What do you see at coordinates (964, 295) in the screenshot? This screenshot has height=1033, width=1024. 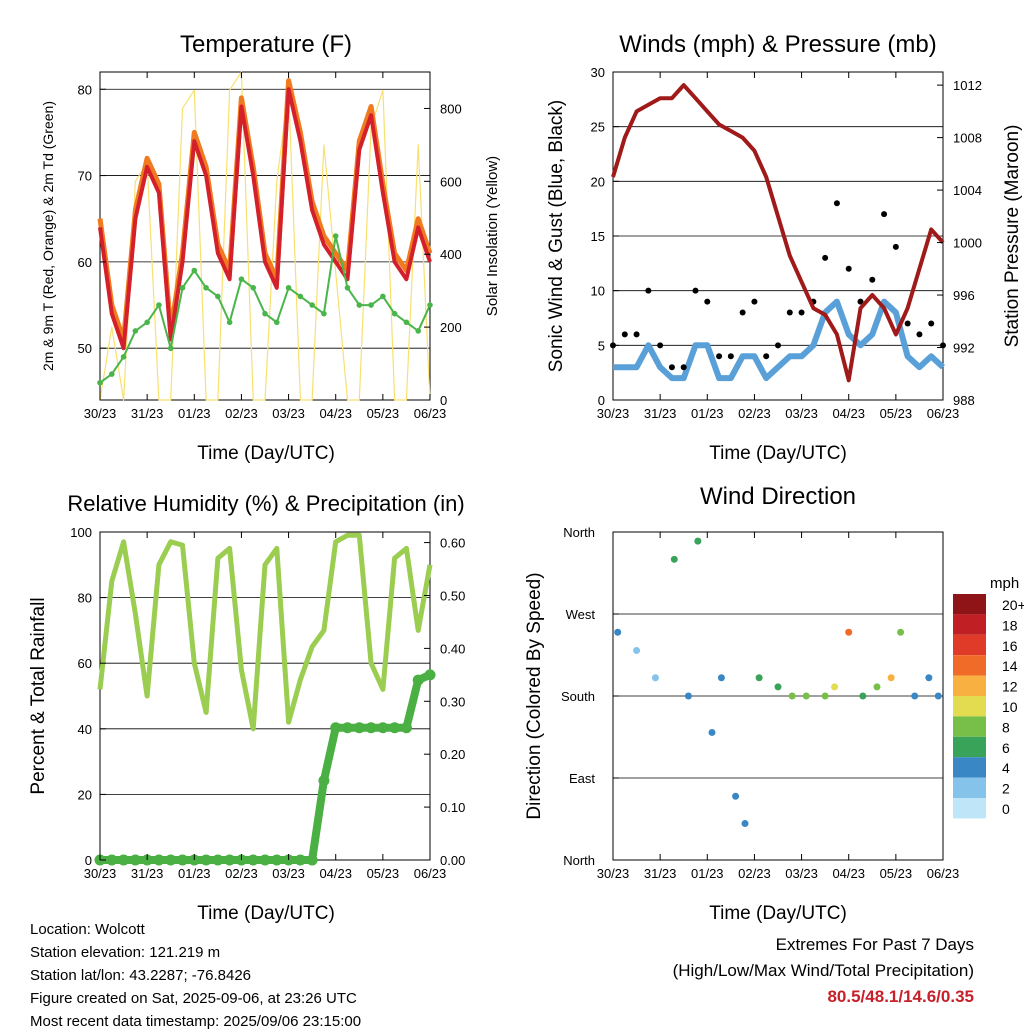 I see `y2-tick-label: 996` at bounding box center [964, 295].